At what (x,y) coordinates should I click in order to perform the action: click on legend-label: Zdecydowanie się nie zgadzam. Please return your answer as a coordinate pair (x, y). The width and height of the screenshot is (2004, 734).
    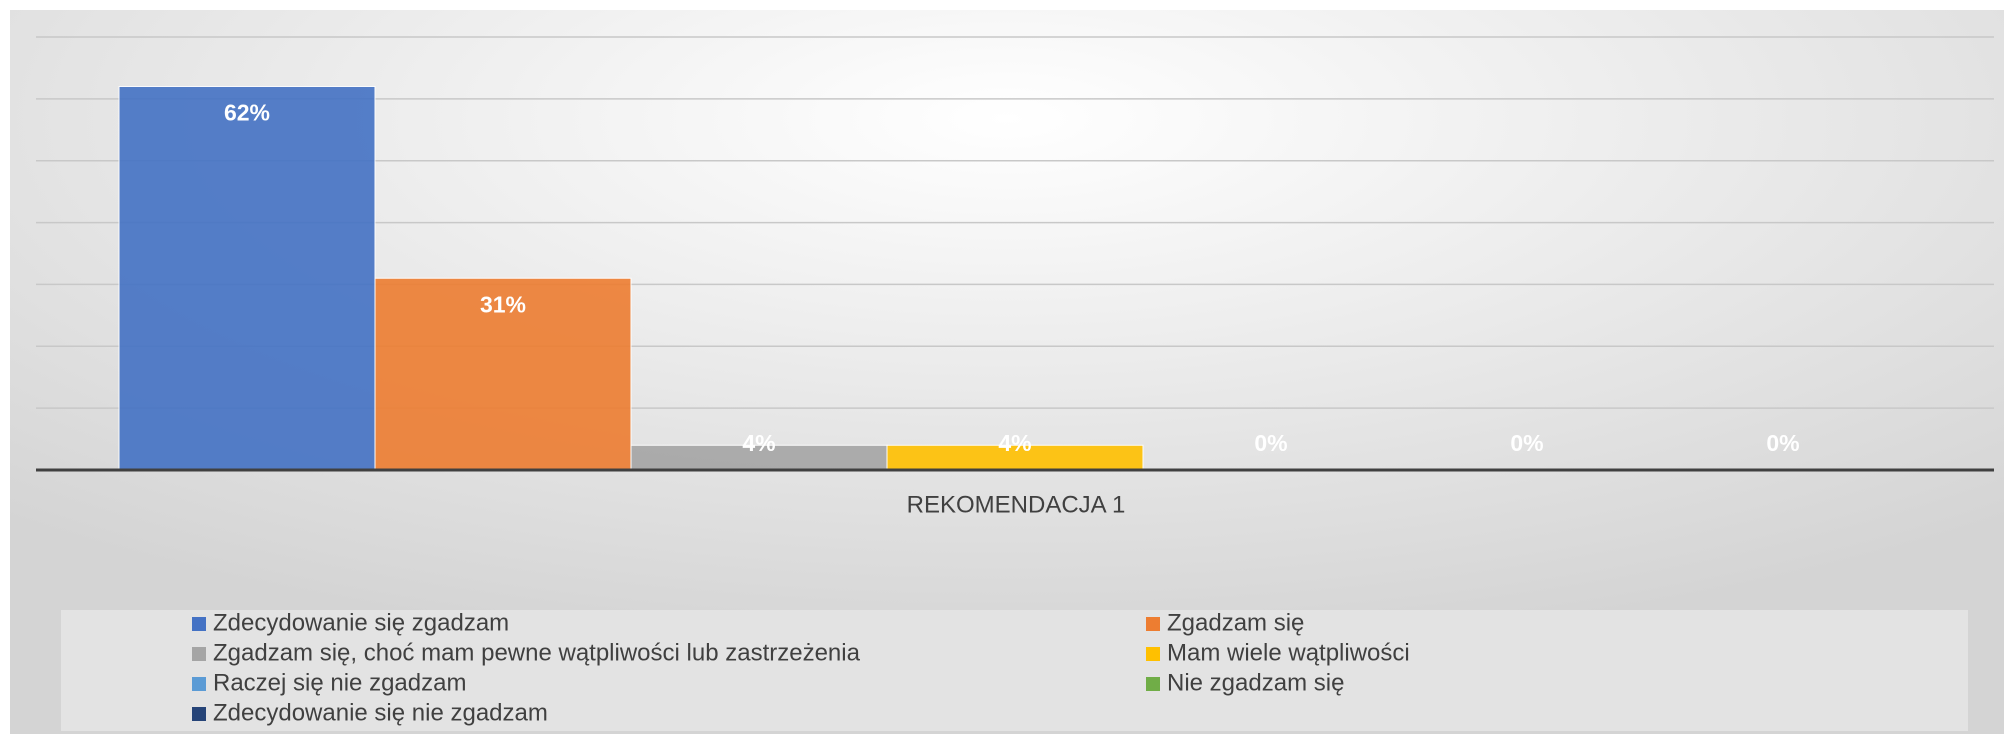
    Looking at the image, I should click on (380, 712).